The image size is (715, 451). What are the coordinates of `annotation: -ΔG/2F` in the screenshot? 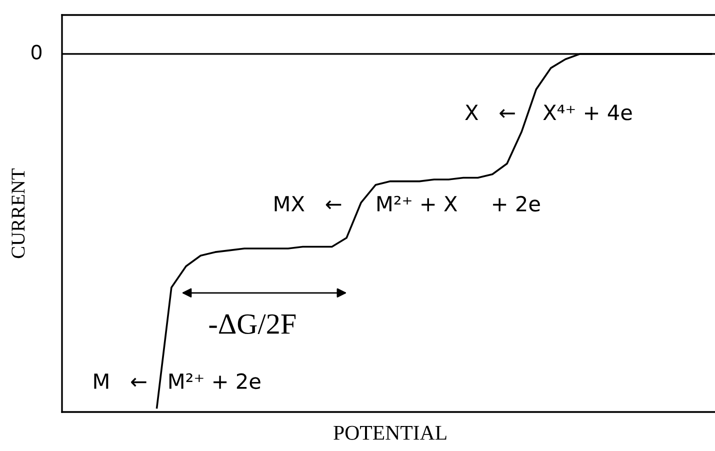 It's located at (252, 324).